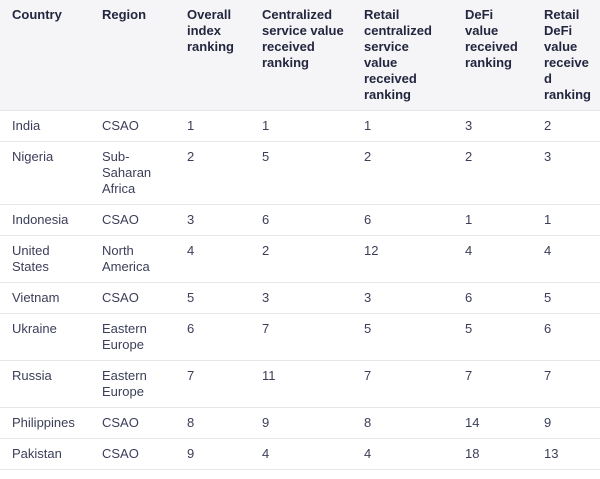  Describe the element at coordinates (45, 220) in the screenshot. I see `table-cell: Indonesia` at that location.